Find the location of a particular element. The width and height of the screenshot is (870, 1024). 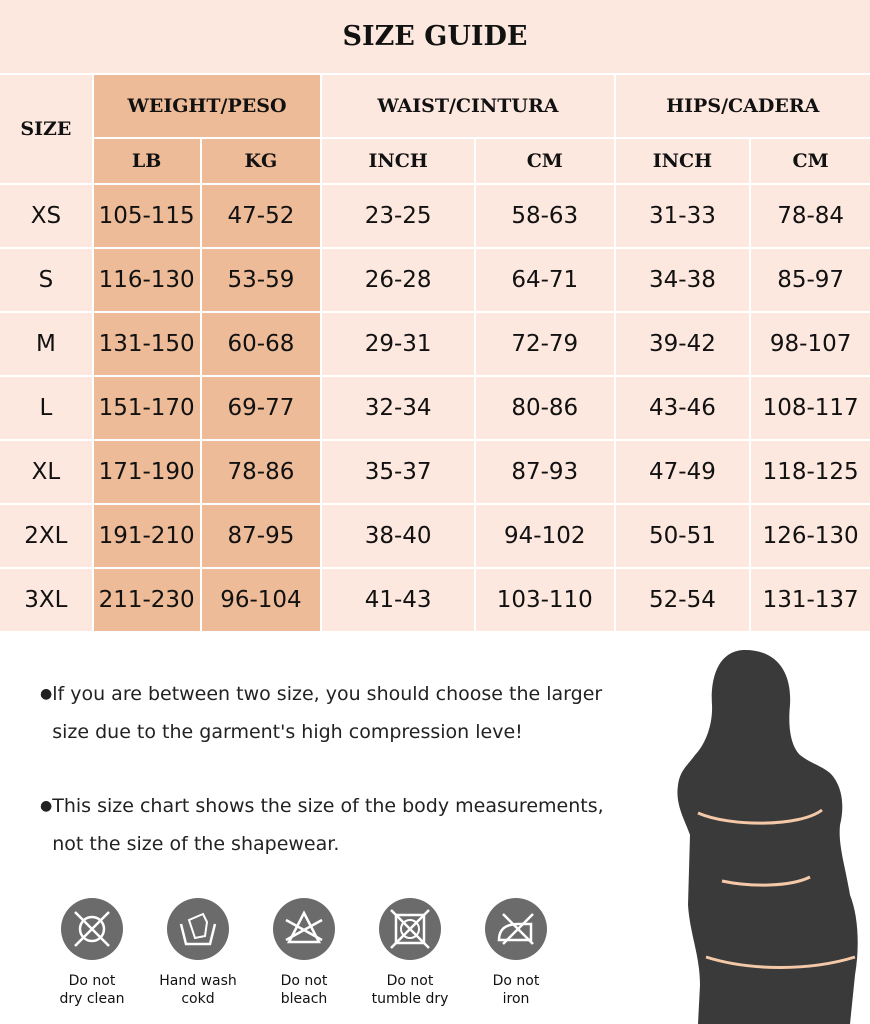

table-row: XS 105-115 47-52 23-25 58-63 31-33 78-84 is located at coordinates (435, 216).